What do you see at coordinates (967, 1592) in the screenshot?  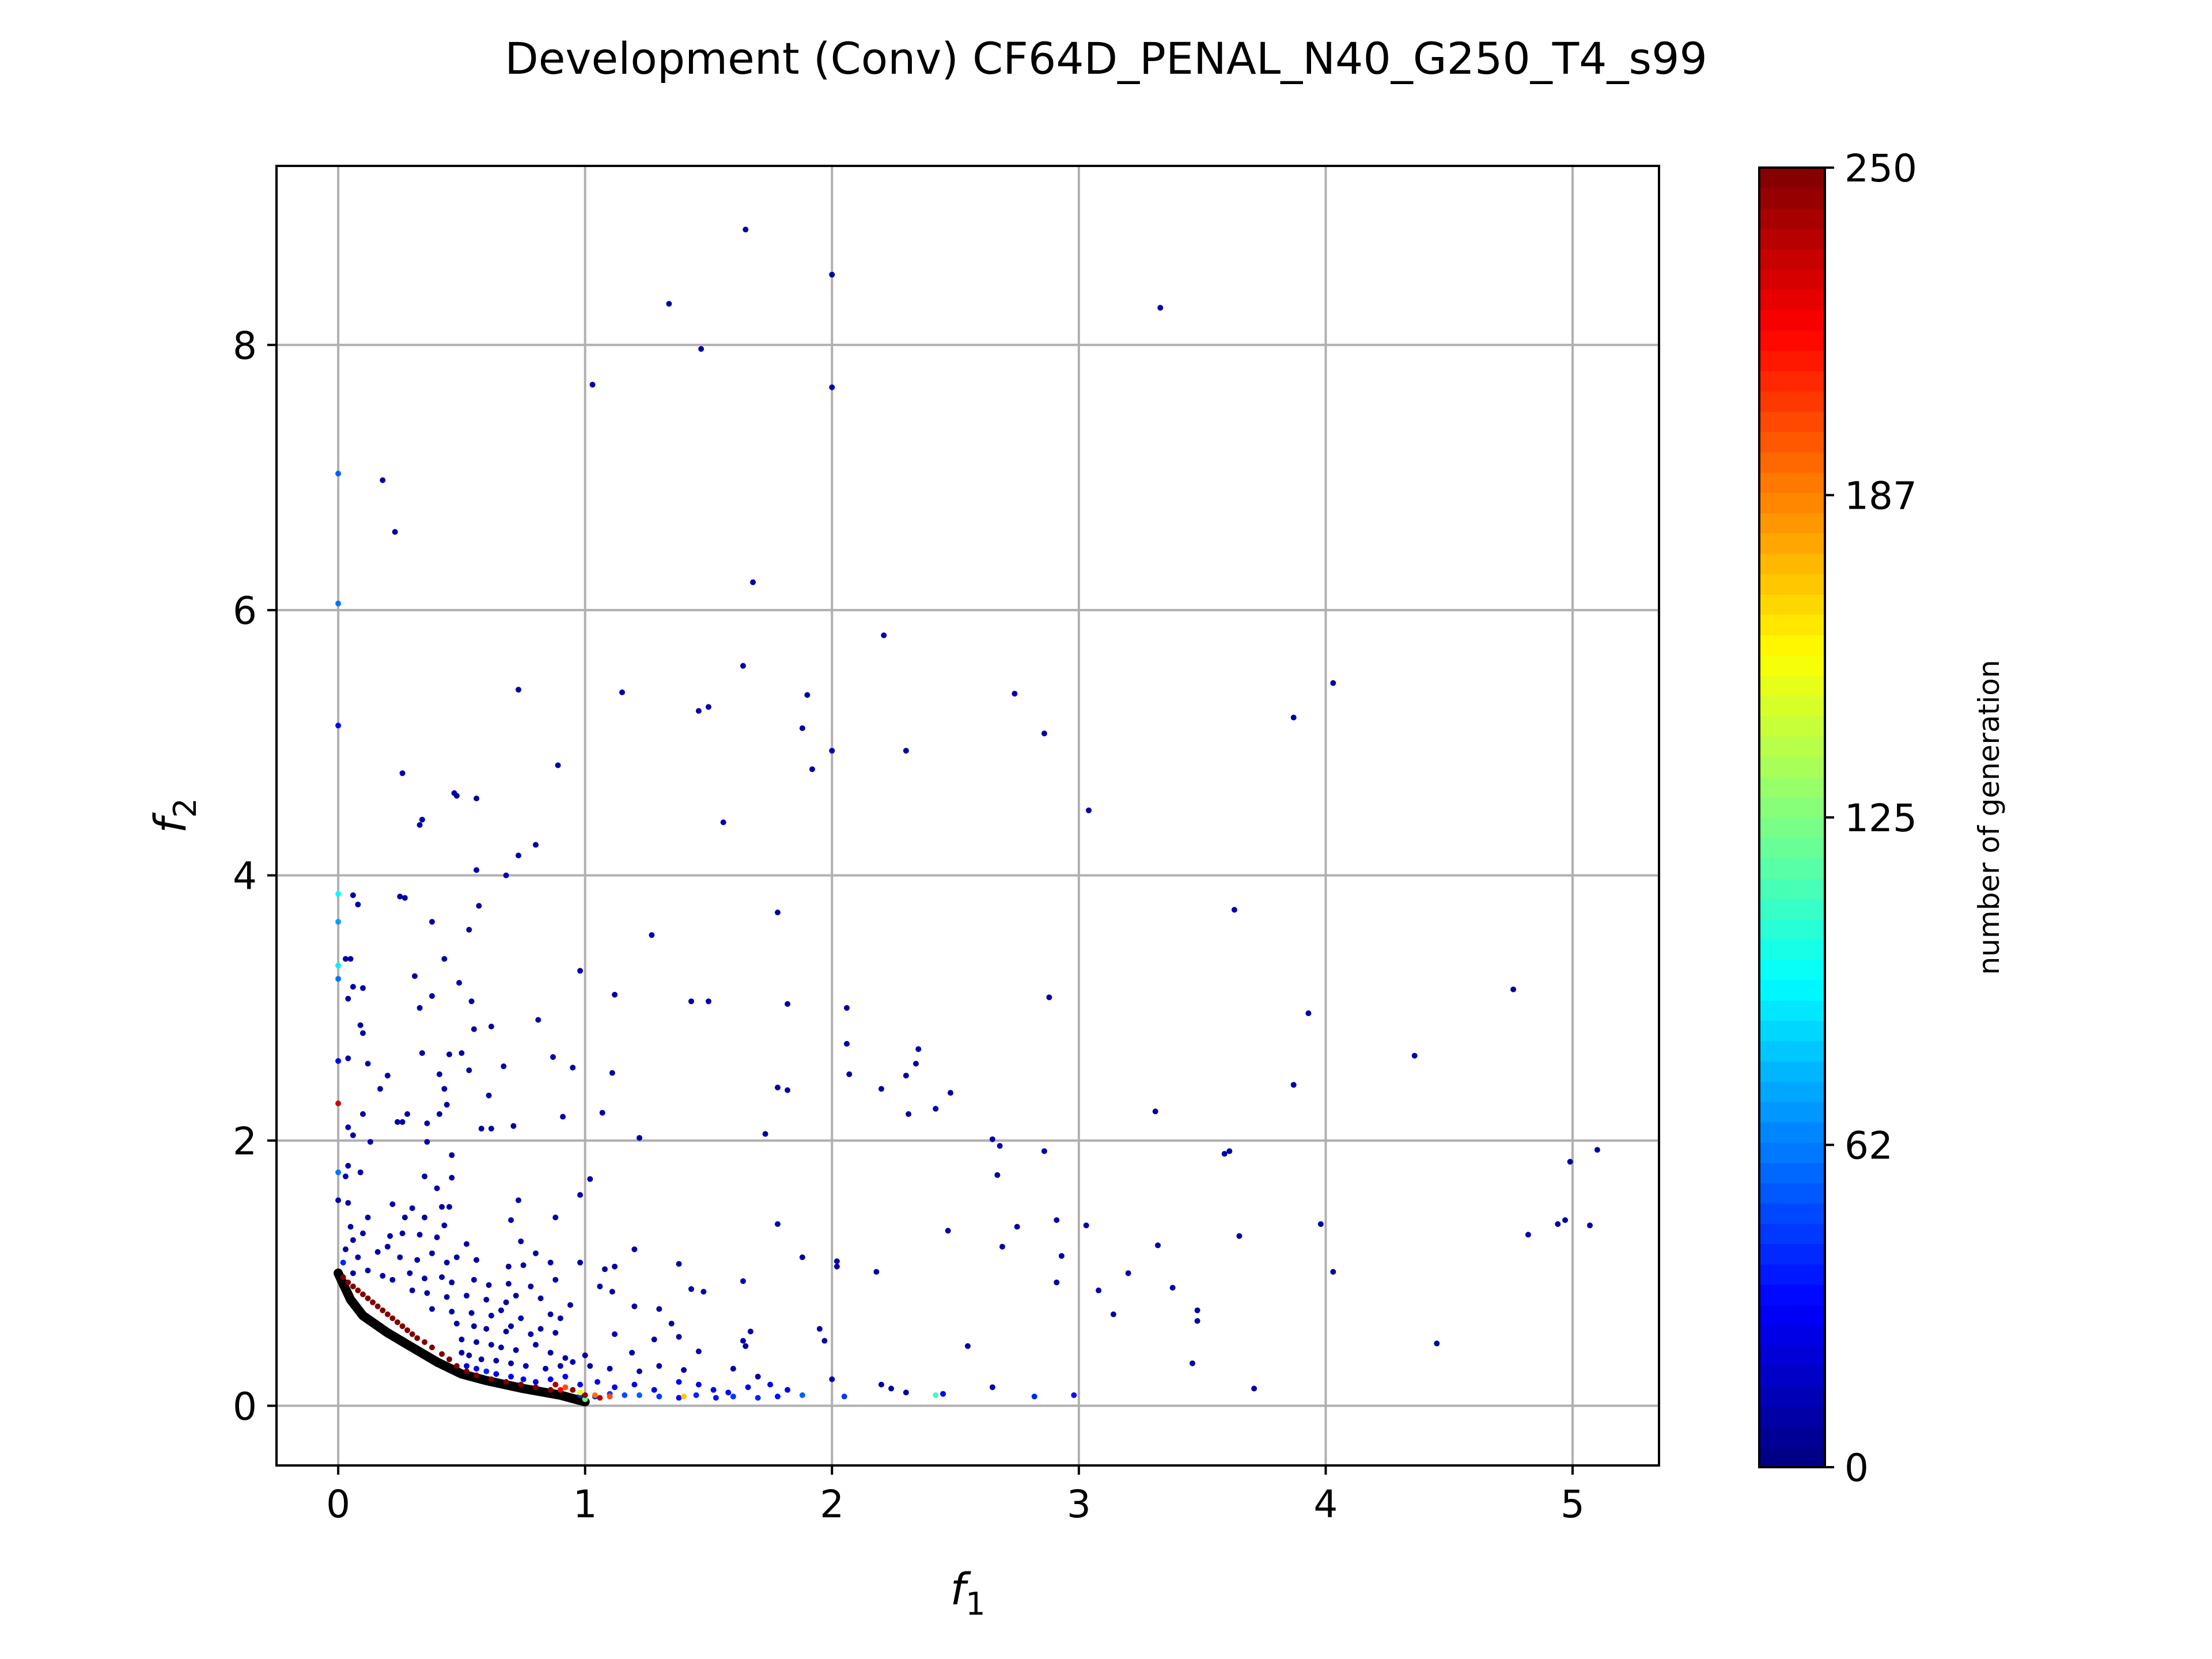 I see `x-axis-label: f1` at bounding box center [967, 1592].